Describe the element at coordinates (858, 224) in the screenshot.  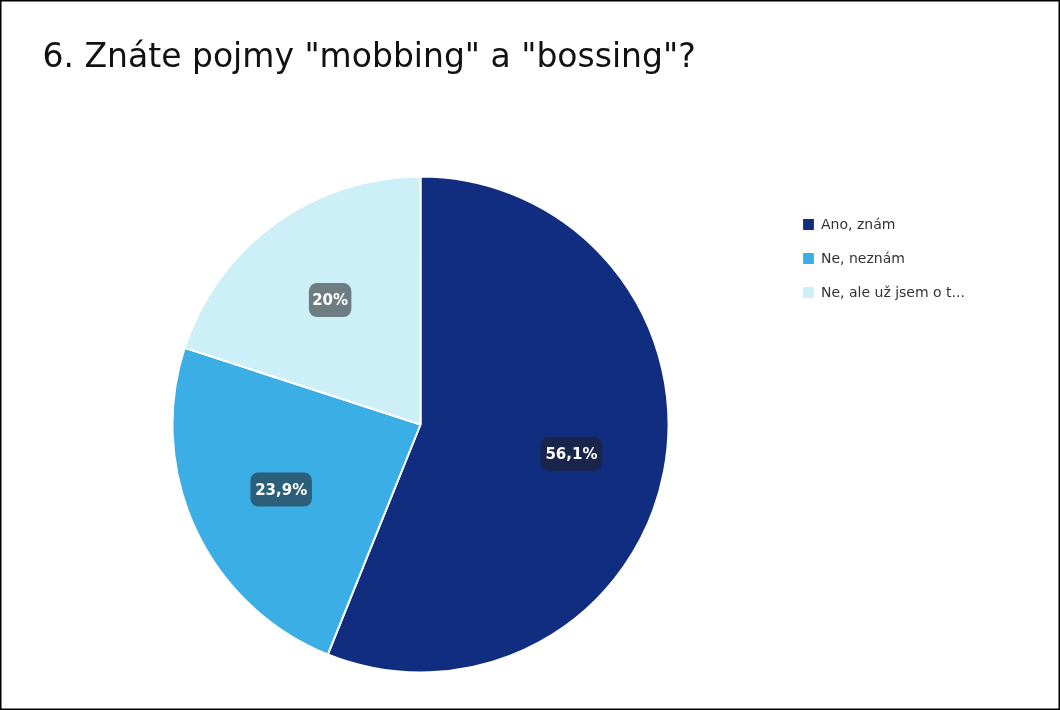
I see `legend-label: Ano, znám` at that location.